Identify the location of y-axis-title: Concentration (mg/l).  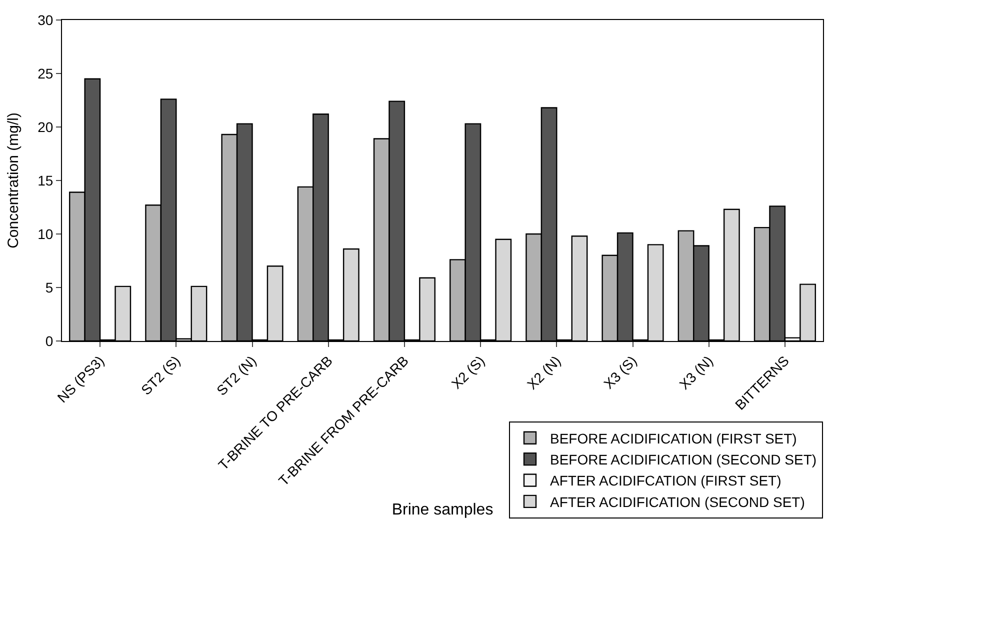
(13, 180).